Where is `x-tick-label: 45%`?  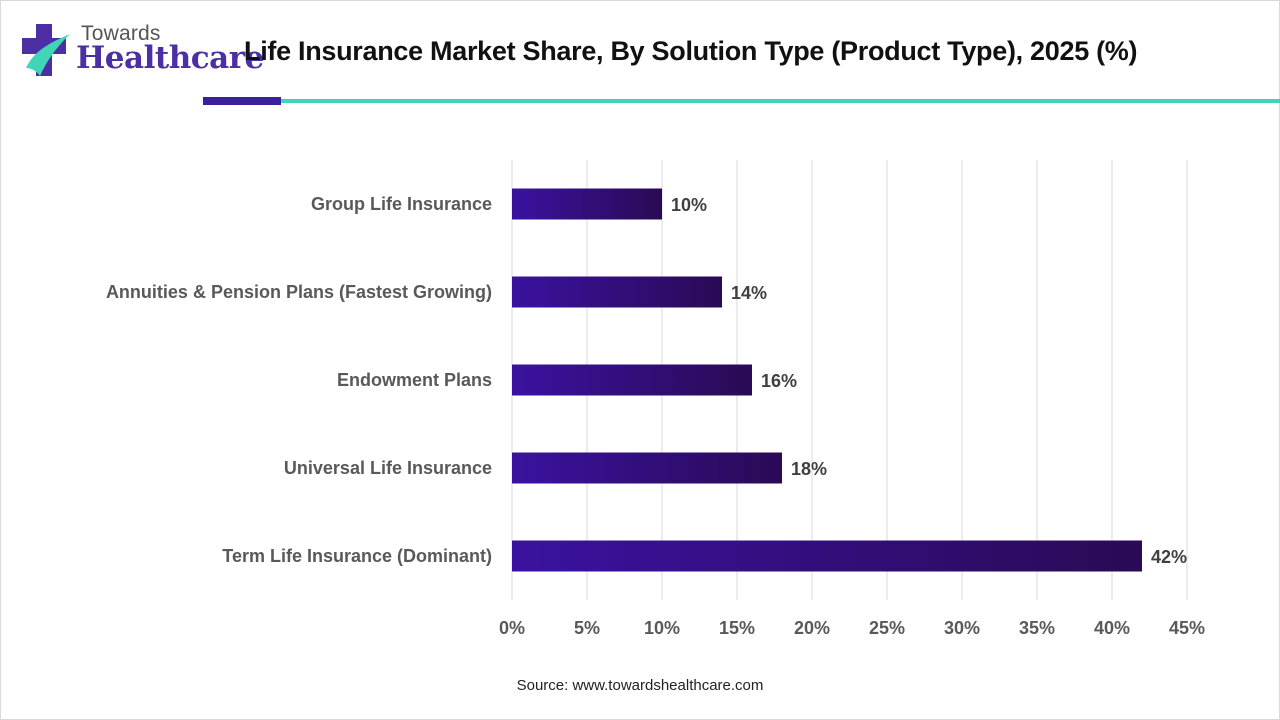
x-tick-label: 45% is located at coordinates (1187, 628).